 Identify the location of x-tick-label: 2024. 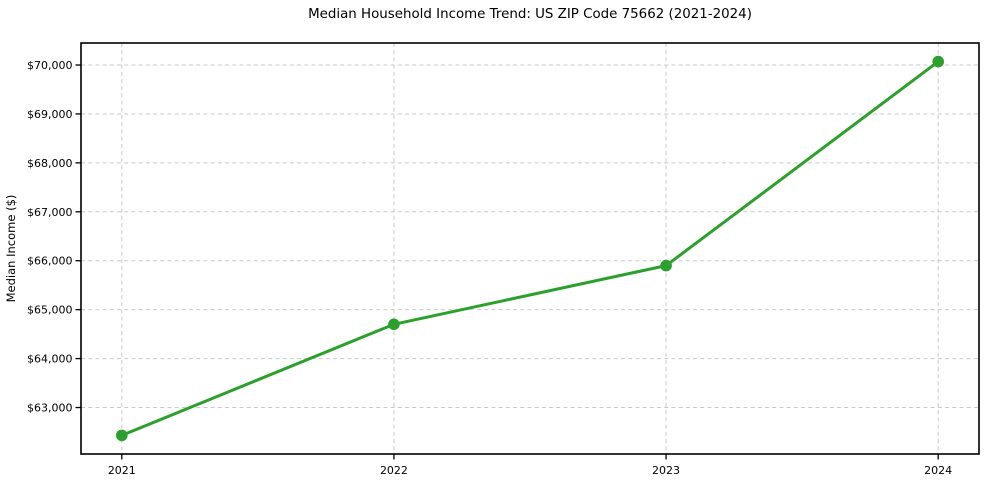
(938, 470).